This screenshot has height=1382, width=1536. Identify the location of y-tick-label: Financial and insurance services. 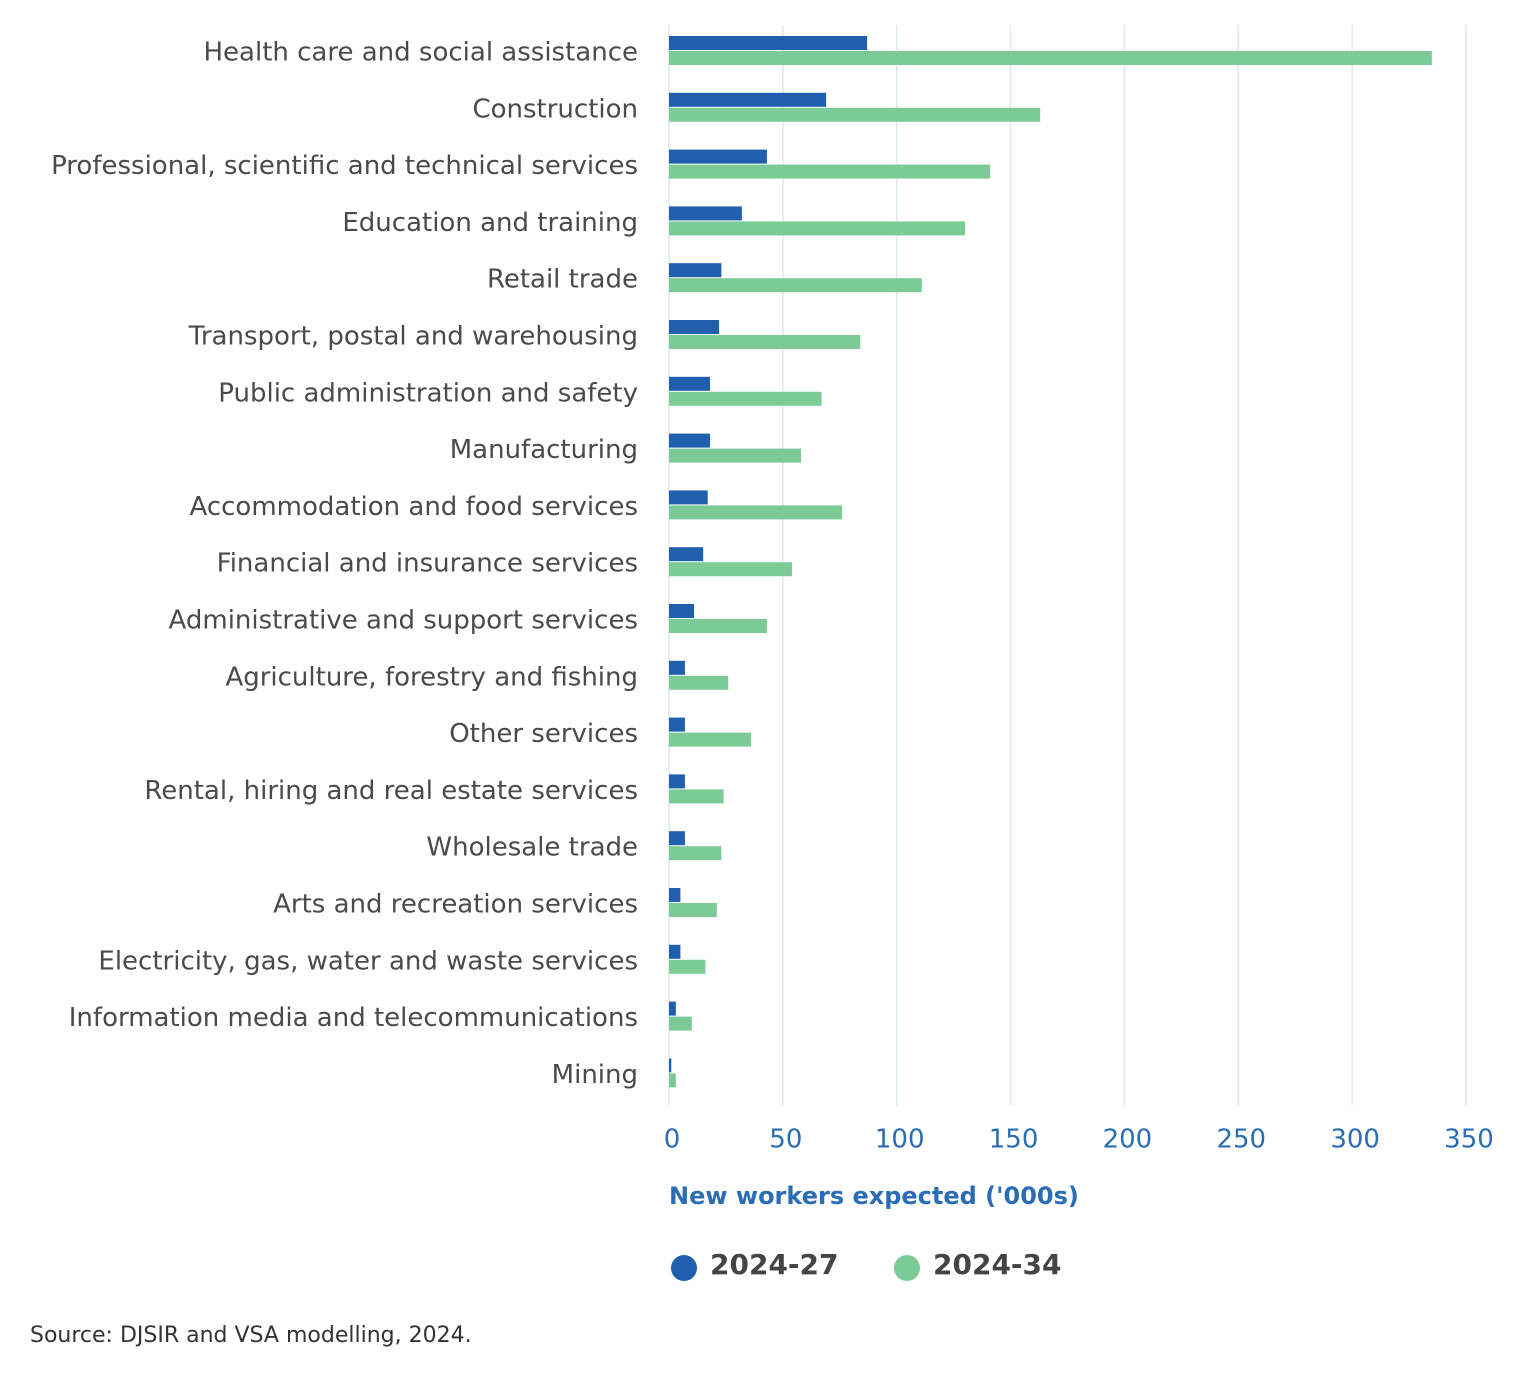
(427, 564).